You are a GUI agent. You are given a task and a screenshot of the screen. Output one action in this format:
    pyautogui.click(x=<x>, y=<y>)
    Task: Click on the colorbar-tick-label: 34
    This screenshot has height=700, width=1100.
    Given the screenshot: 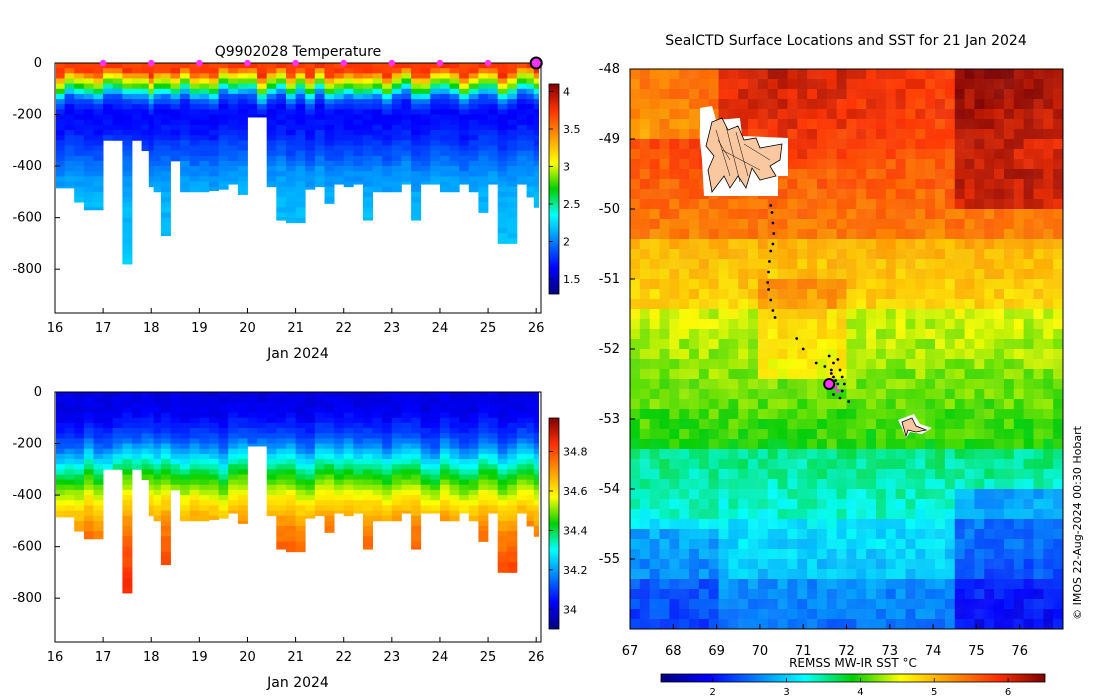 What is the action you would take?
    pyautogui.click(x=570, y=609)
    